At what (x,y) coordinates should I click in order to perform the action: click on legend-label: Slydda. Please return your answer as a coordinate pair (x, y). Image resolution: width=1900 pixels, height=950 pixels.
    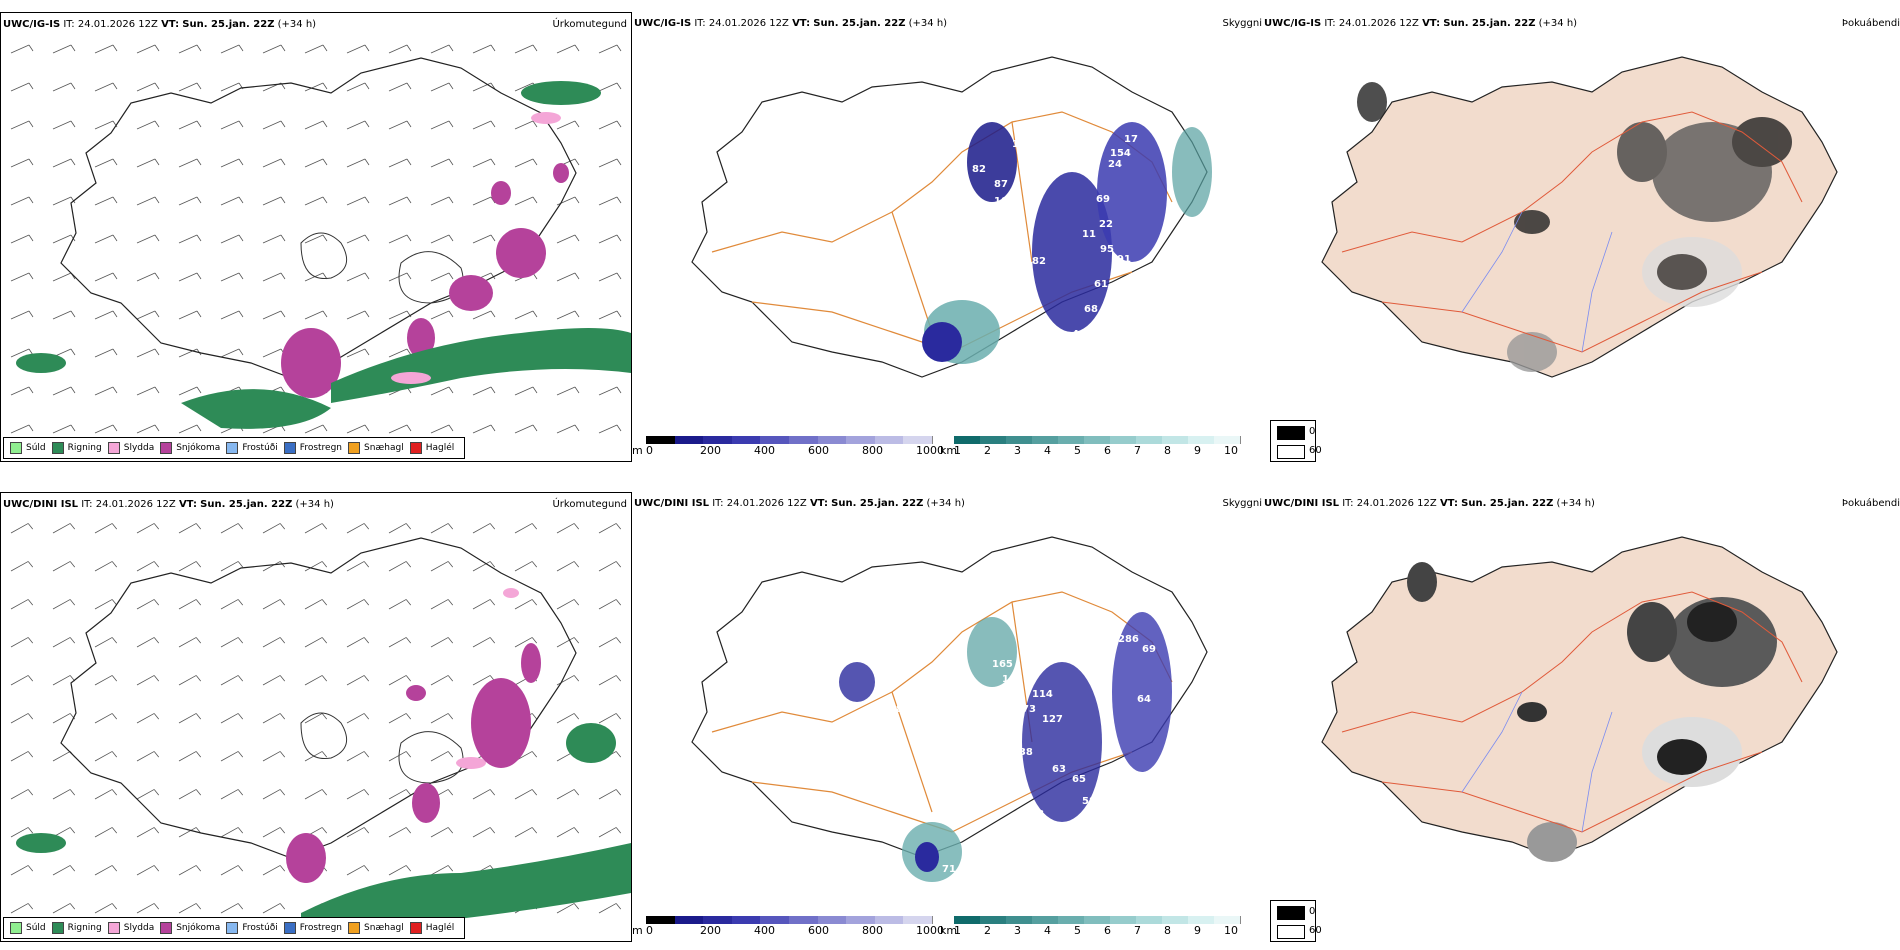
    Looking at the image, I should click on (139, 448).